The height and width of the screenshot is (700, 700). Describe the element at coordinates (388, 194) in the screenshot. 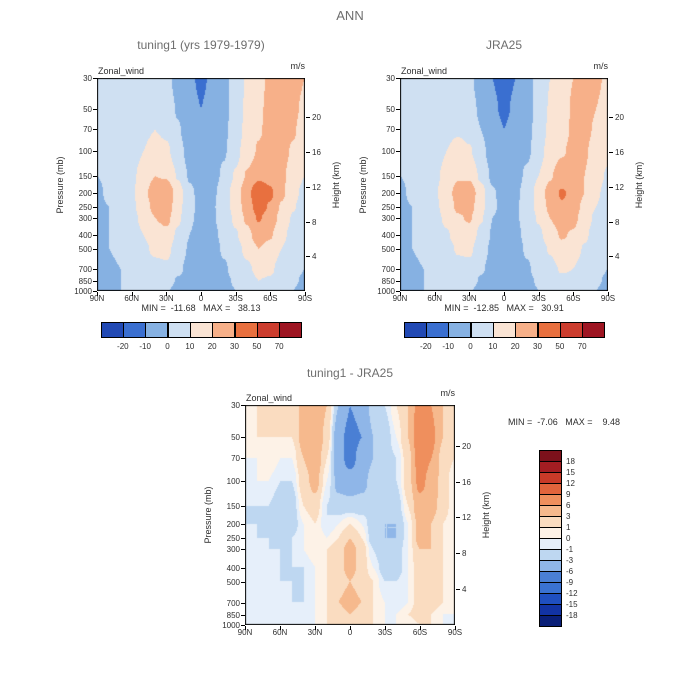

I see `pressure-tick-label: 200` at that location.